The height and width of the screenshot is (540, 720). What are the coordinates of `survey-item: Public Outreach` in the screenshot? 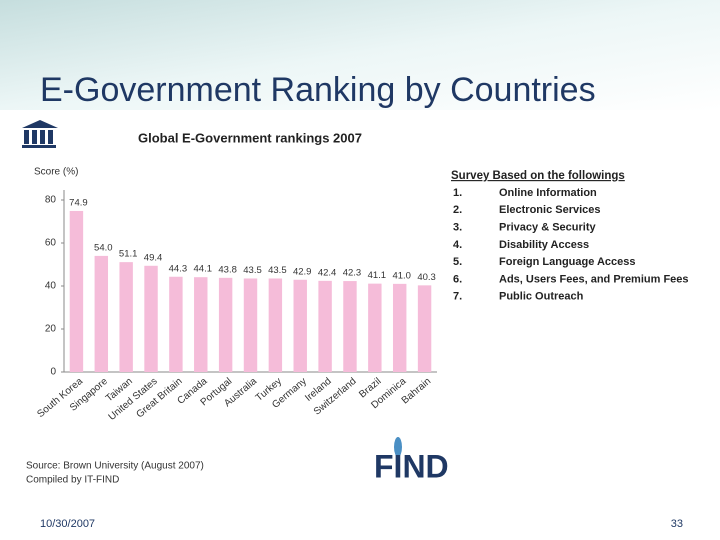 It's located at (541, 297).